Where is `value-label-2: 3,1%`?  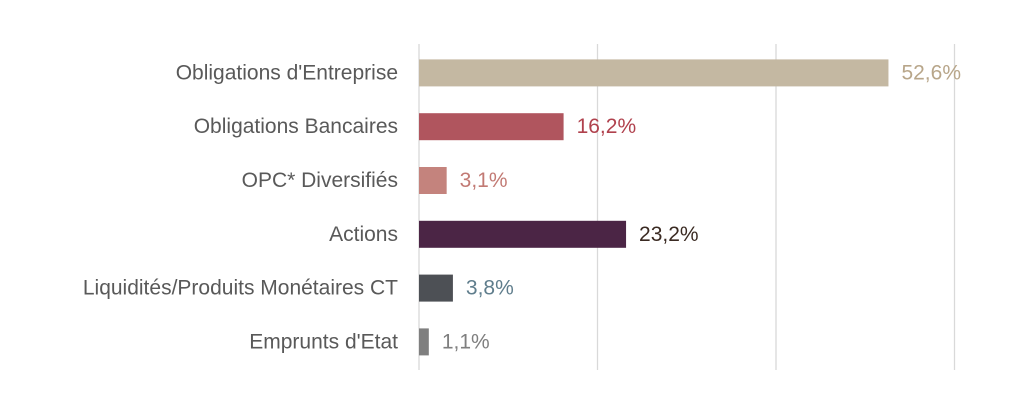
value-label-2: 3,1% is located at coordinates (484, 180).